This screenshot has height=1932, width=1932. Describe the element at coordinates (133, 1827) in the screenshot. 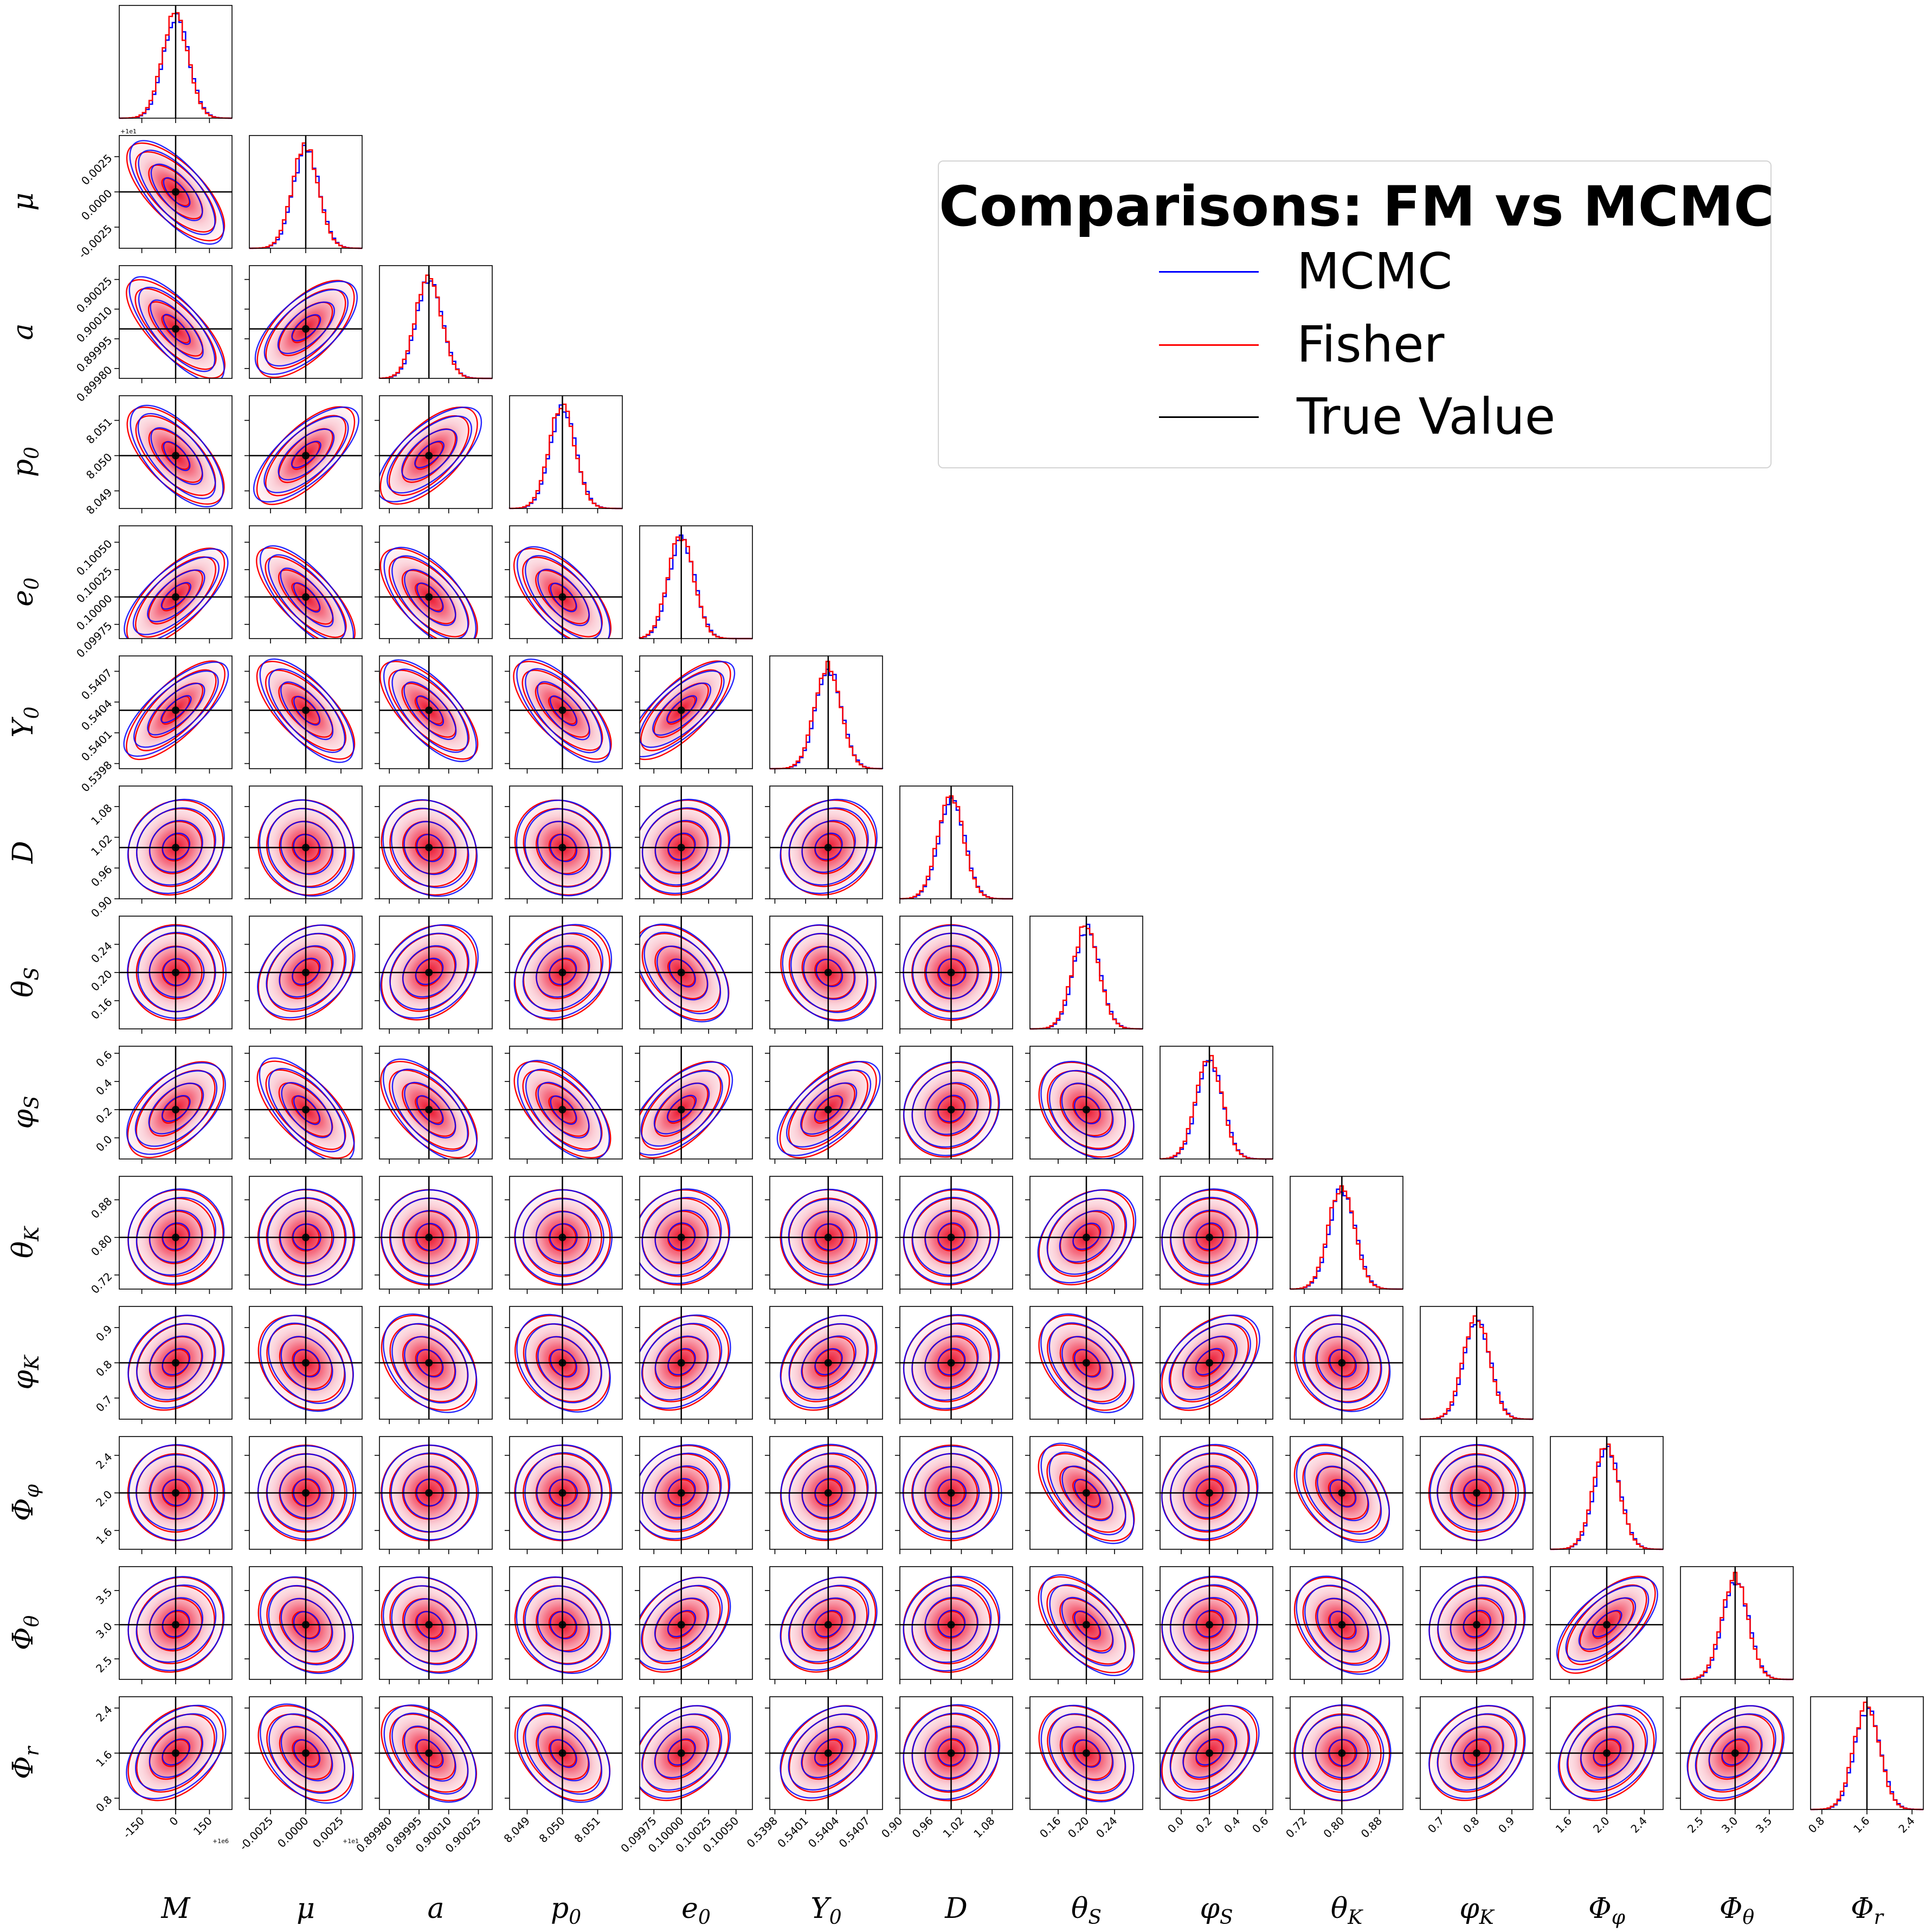

I see `x-tick-label: -150` at that location.